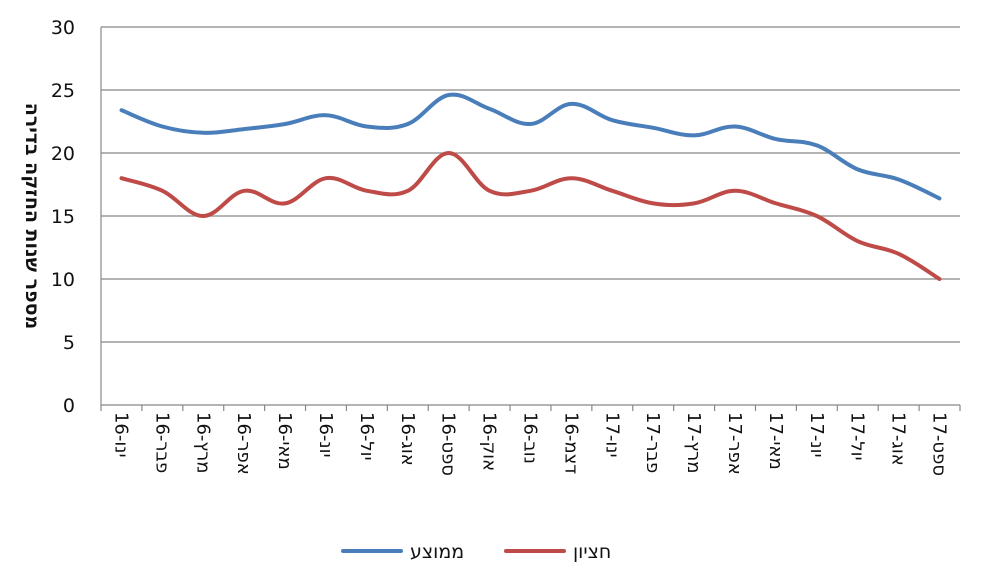 The height and width of the screenshot is (584, 987). What do you see at coordinates (898, 439) in the screenshot?
I see `x-tick-label: אוג-17` at bounding box center [898, 439].